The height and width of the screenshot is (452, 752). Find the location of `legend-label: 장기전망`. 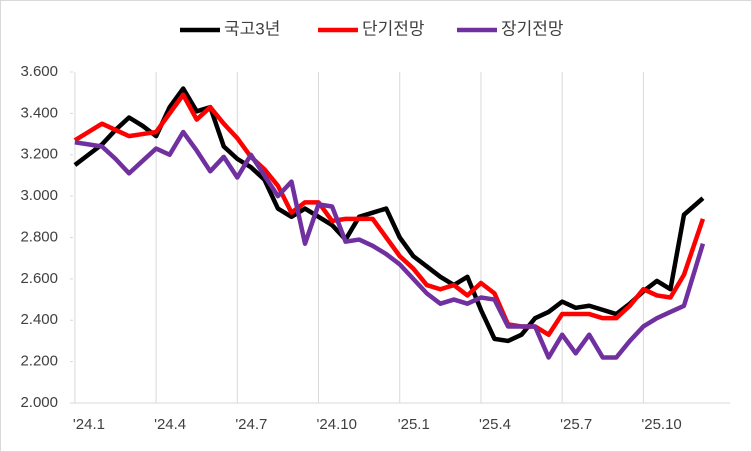

legend-label: 장기전망 is located at coordinates (532, 28).